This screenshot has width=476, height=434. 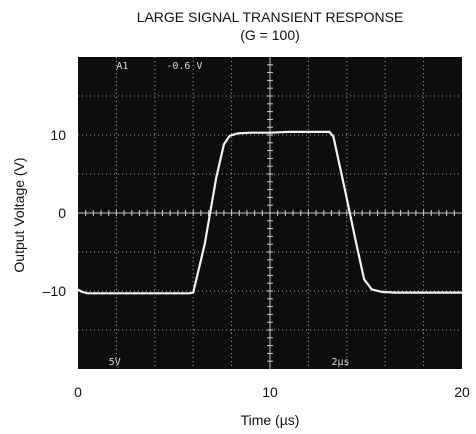 I want to click on y-tick-label: 0, so click(x=62, y=213).